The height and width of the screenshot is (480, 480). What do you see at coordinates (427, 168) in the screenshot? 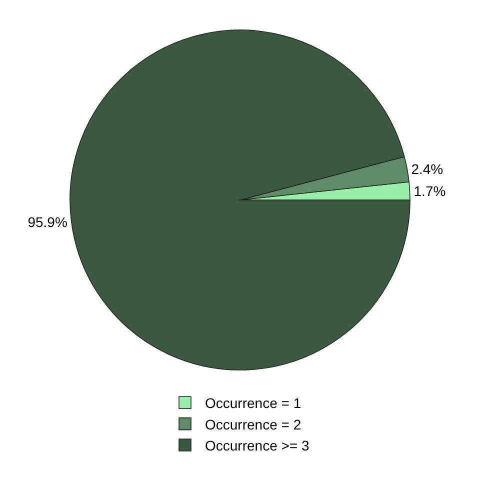
I see `data-label: 2.4%` at bounding box center [427, 168].